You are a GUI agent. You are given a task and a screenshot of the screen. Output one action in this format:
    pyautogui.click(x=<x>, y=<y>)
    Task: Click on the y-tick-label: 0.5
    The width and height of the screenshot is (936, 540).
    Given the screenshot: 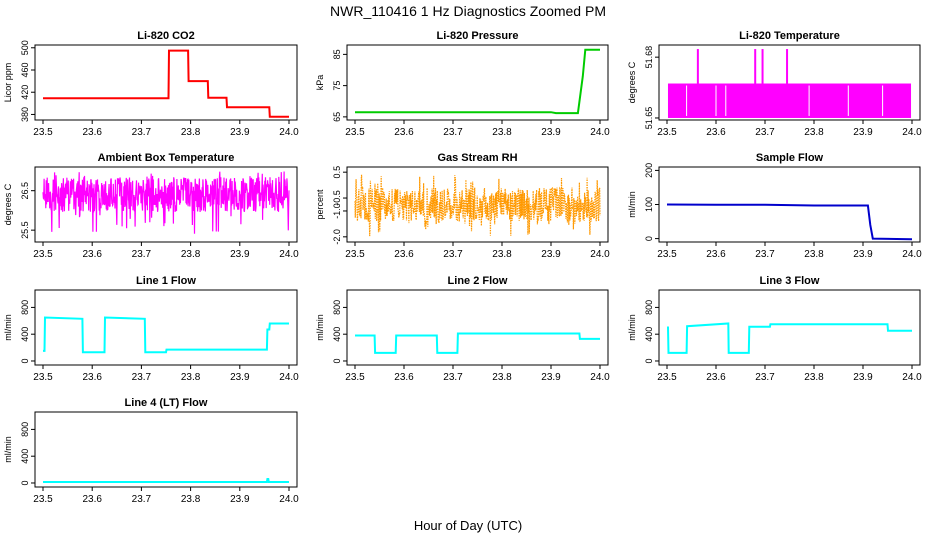 What is the action you would take?
    pyautogui.click(x=337, y=172)
    